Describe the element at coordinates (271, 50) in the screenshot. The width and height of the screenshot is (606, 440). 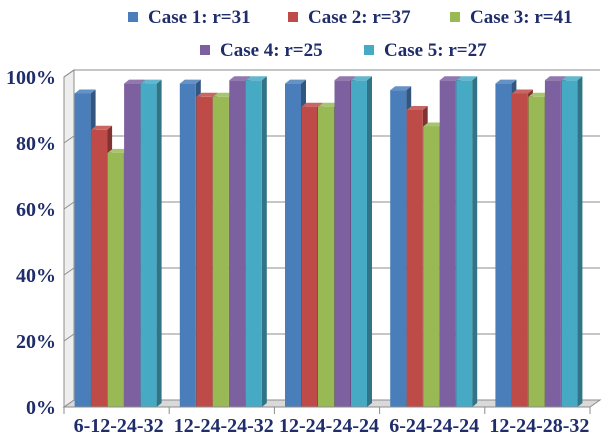
I see `legend-label: Case 4: r=25` at that location.